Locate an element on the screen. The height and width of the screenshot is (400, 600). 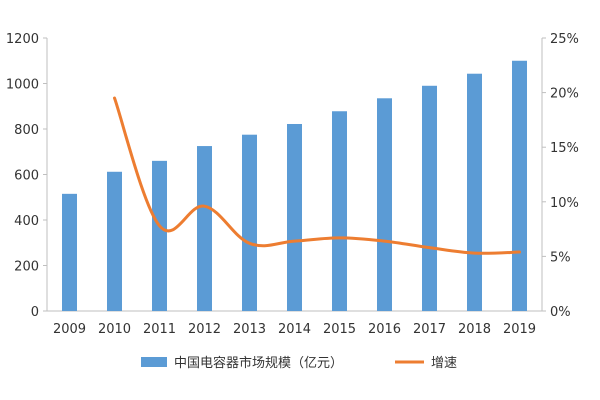
y-left-tick-label: 800 is located at coordinates (26, 130).